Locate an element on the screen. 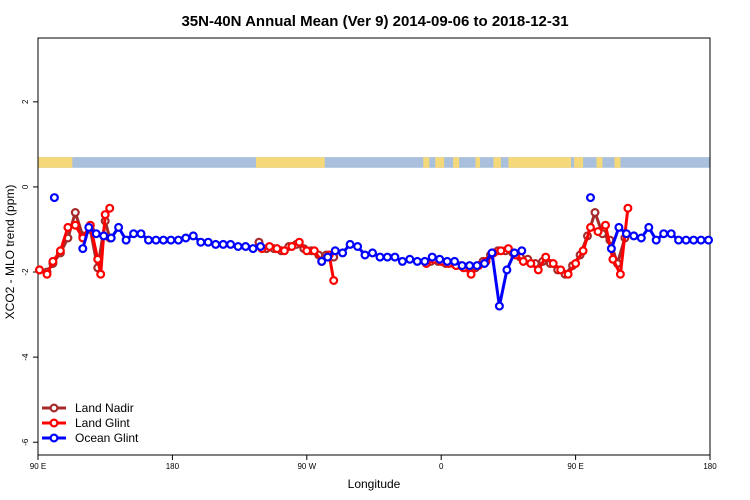 This screenshot has height=500, width=750. ocean-band is located at coordinates (374, 162).